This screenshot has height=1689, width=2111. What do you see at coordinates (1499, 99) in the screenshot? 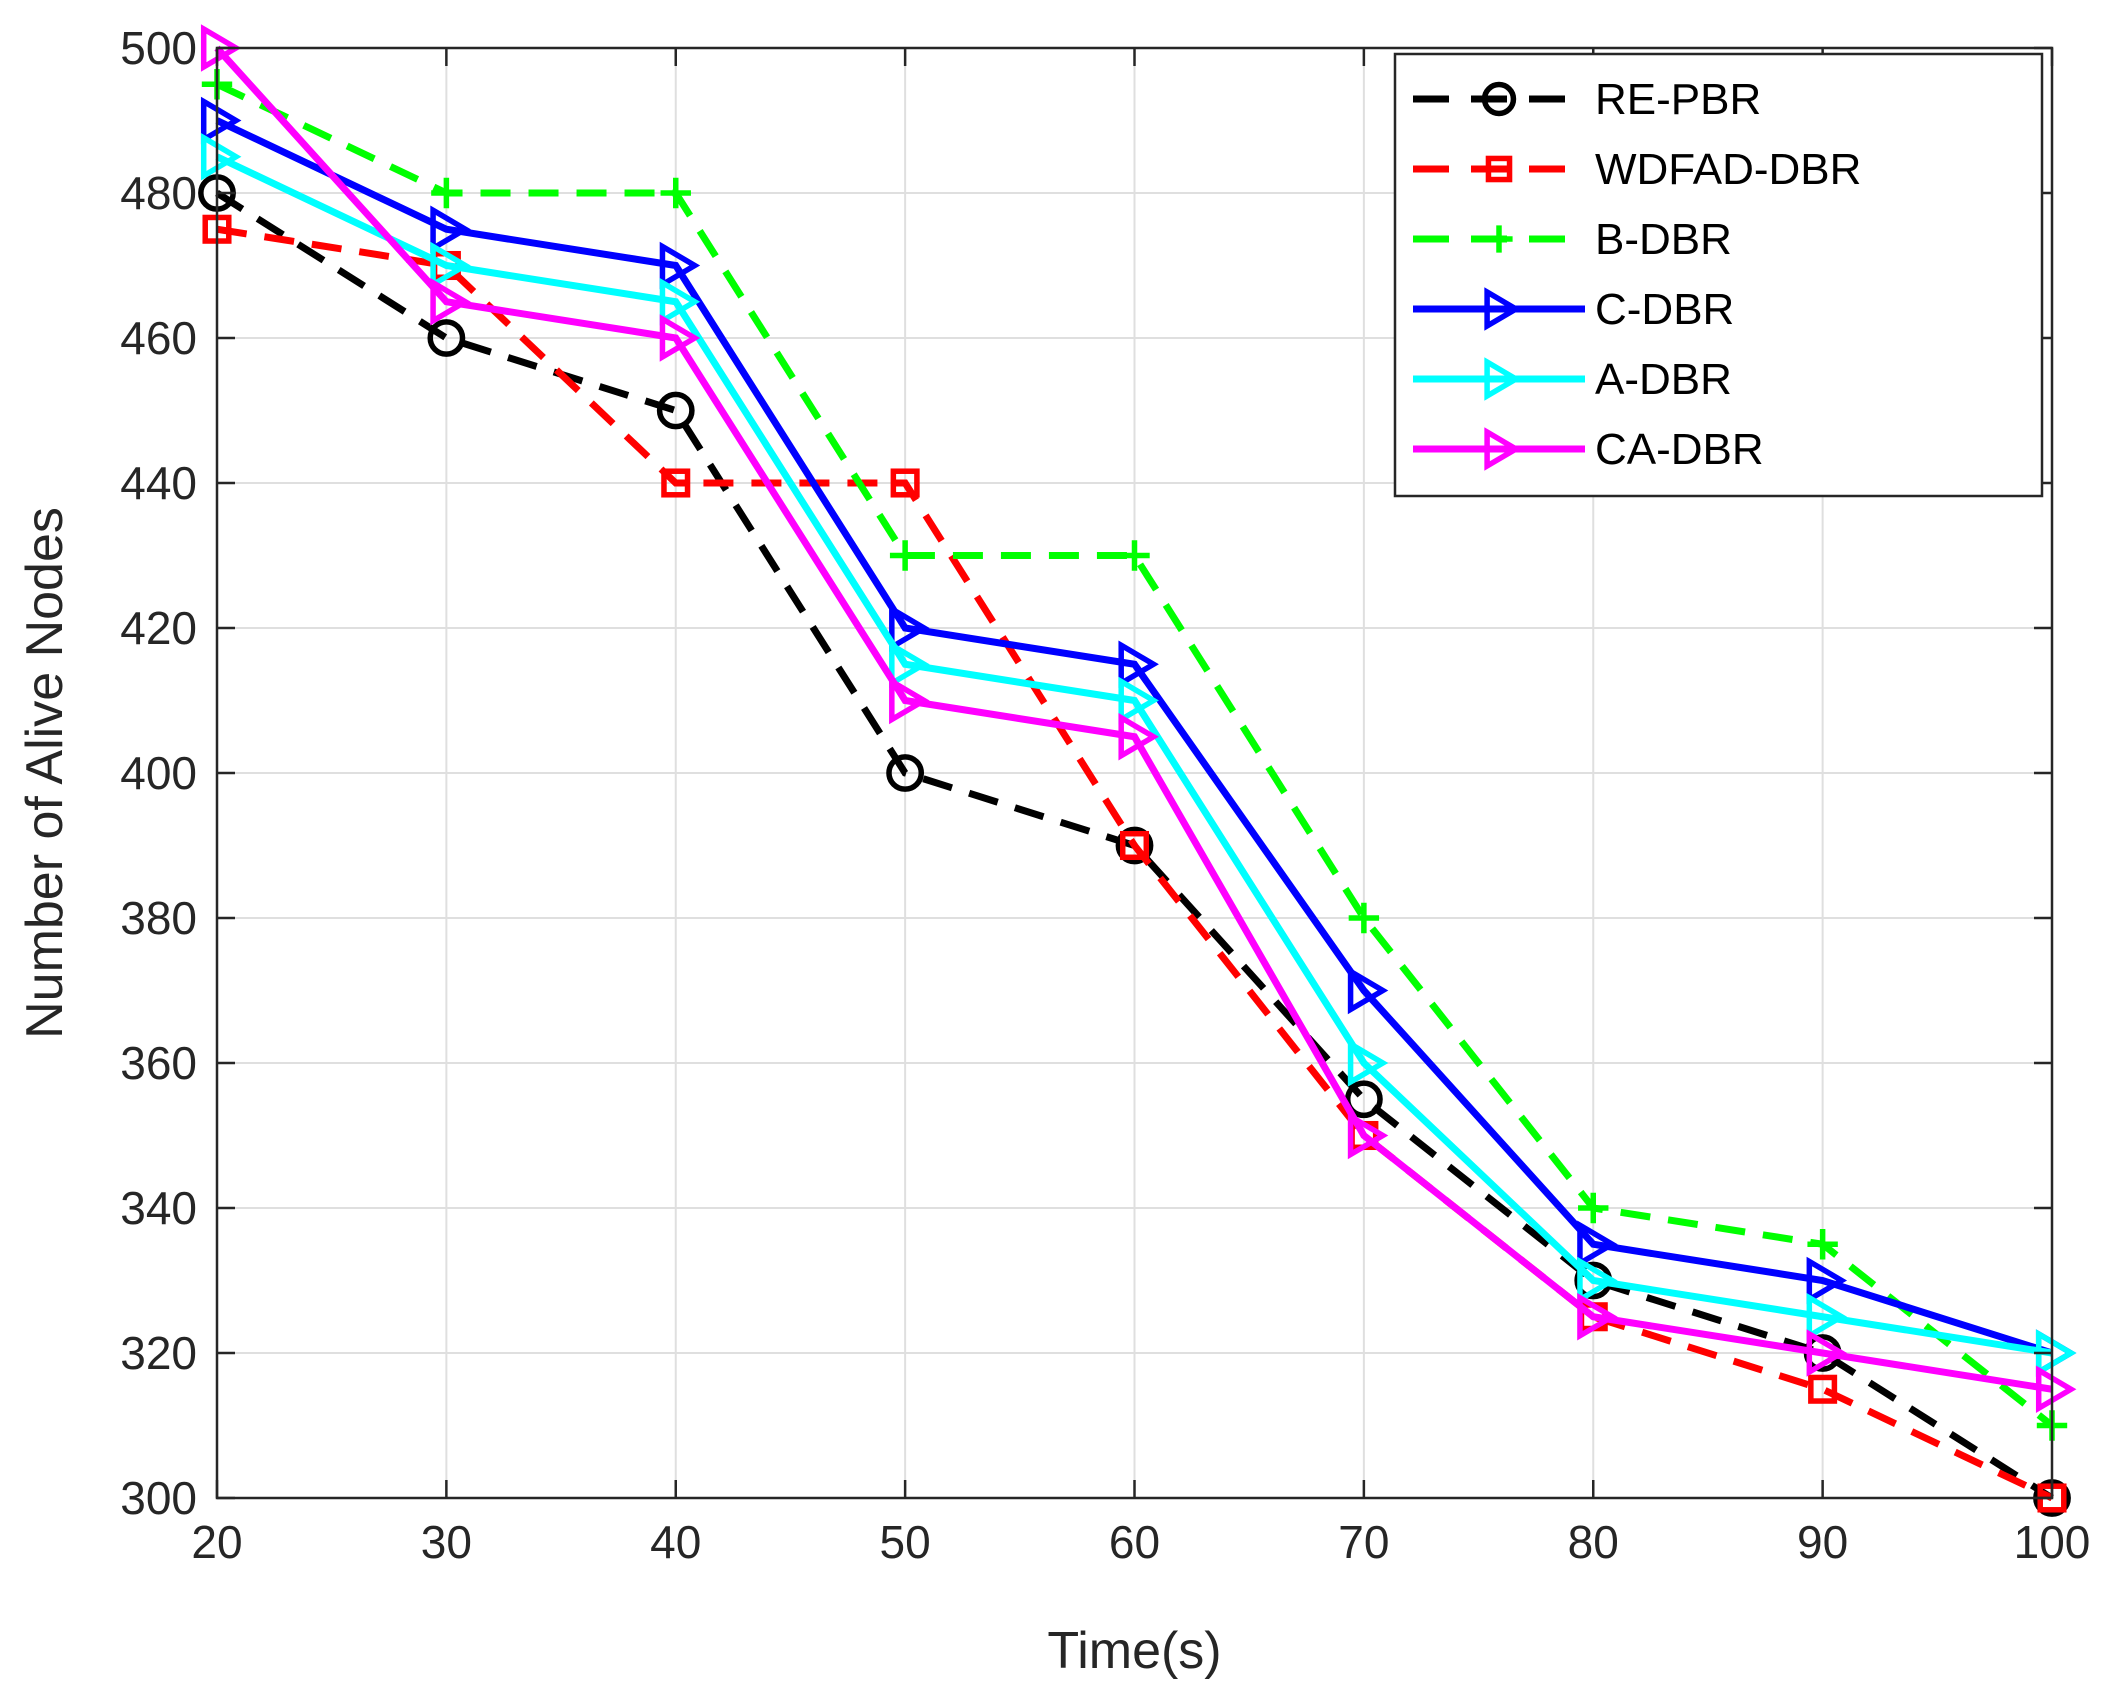
I see `legend-marker-re-pbr` at bounding box center [1499, 99].